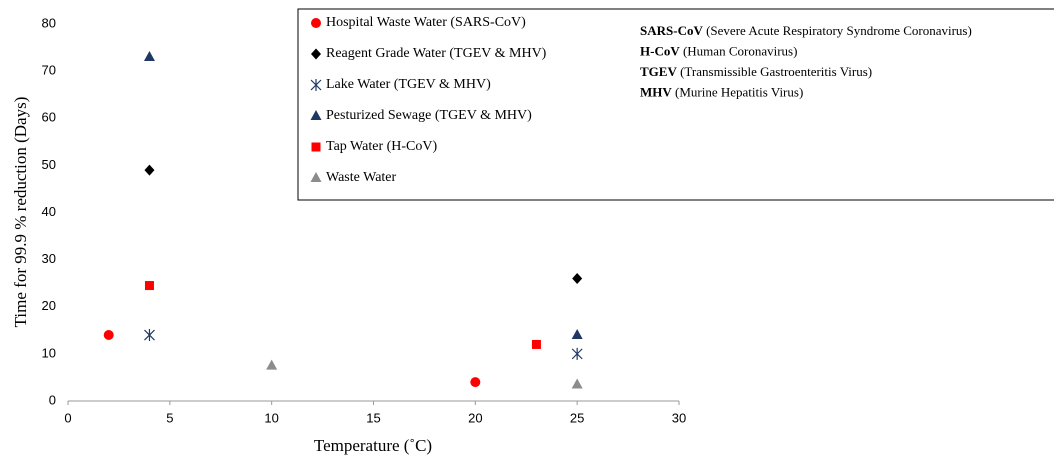 The height and width of the screenshot is (461, 1054). What do you see at coordinates (658, 71) in the screenshot?
I see `note-abbr: TGEV` at bounding box center [658, 71].